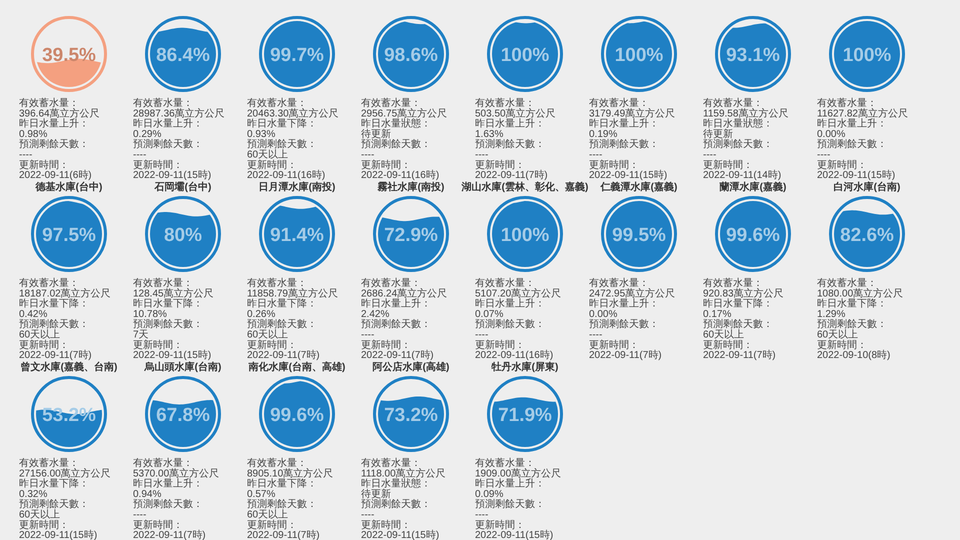 The width and height of the screenshot is (960, 540). I want to click on category-label: 石岡壩(台中), so click(183, 187).